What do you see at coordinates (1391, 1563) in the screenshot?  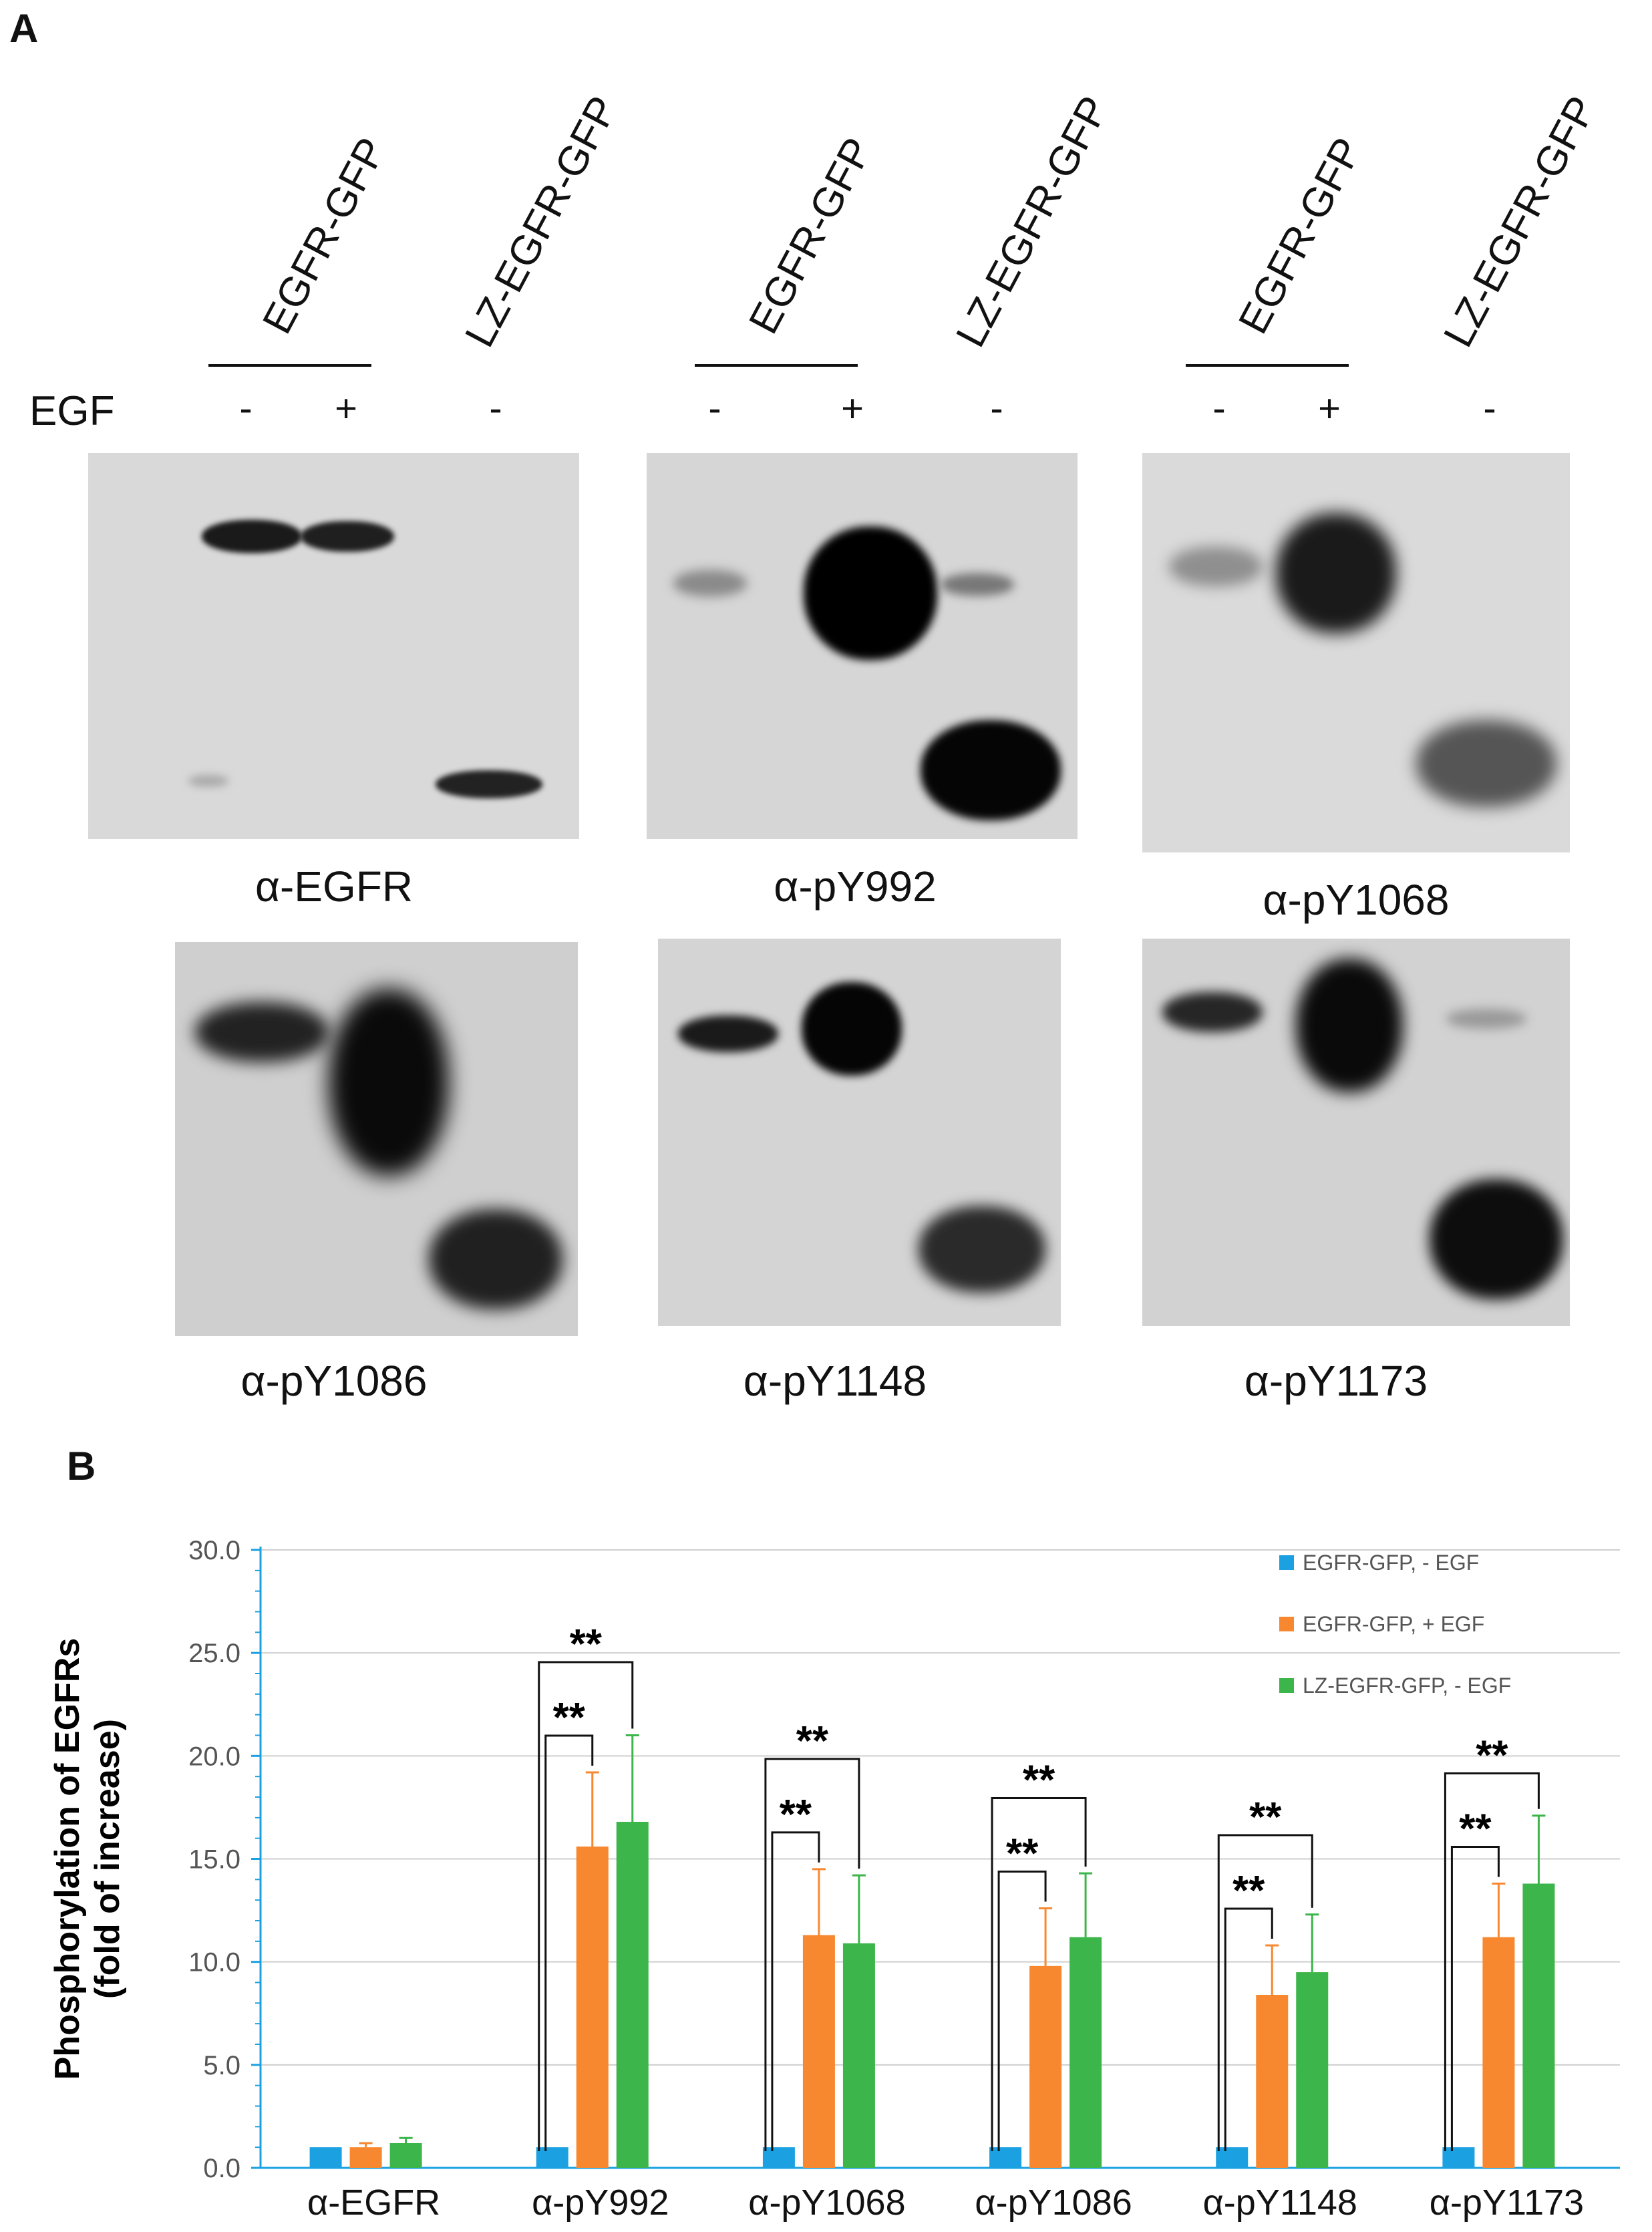 I see `legend-label: EGFR-GFP, - EGF` at bounding box center [1391, 1563].